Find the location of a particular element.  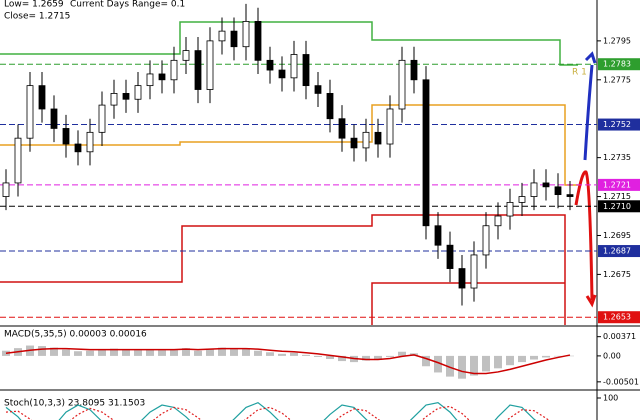

y-tick-label: -0.00501 is located at coordinates (621, 381).